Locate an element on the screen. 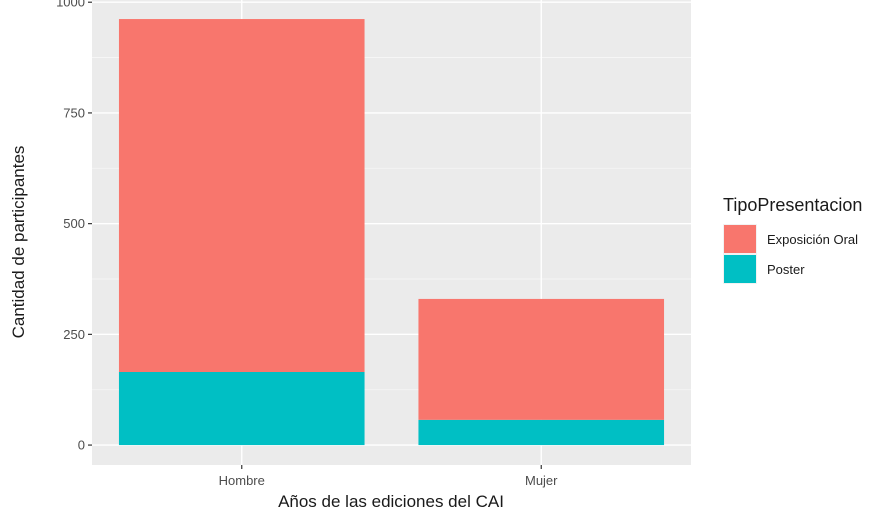 This screenshot has height=520, width=894. y-tick-label: 250 is located at coordinates (74, 334).